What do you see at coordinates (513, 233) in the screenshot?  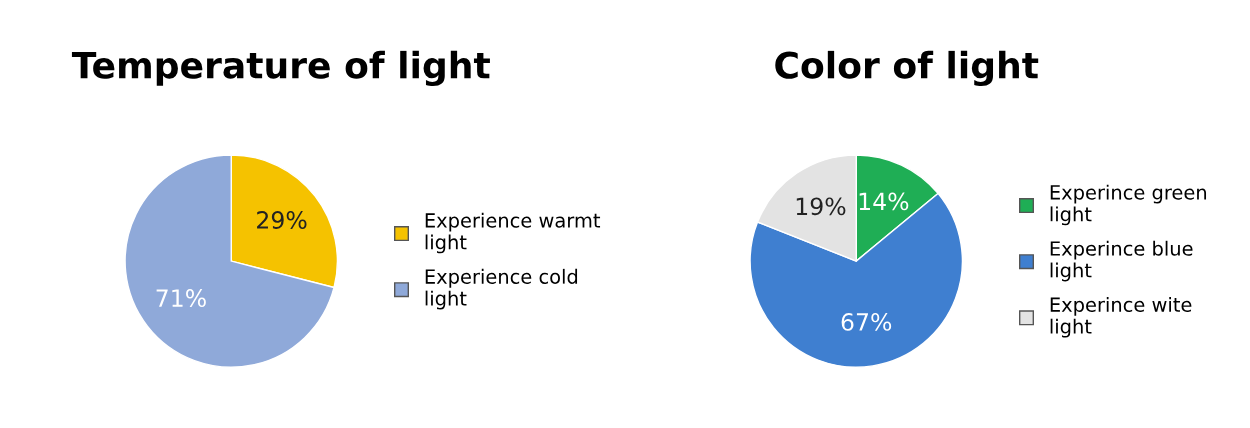 I see `legend-label: Experience warmt light` at bounding box center [513, 233].